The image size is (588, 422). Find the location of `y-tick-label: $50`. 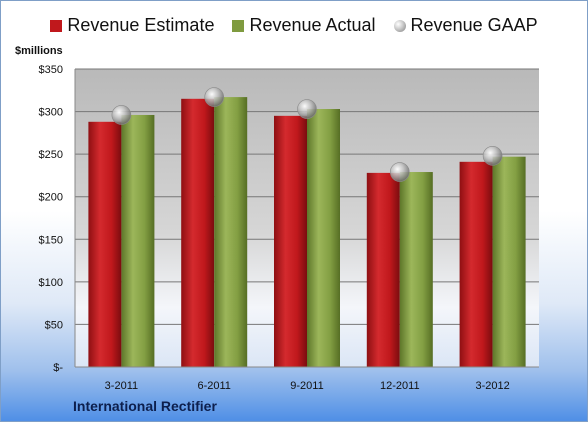

y-tick-label: $50 is located at coordinates (54, 325).